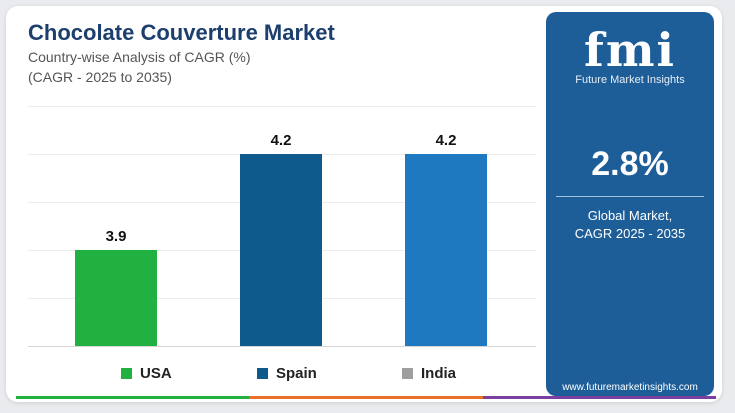 The width and height of the screenshot is (735, 413). I want to click on legend-item-spain: Spain, so click(287, 373).